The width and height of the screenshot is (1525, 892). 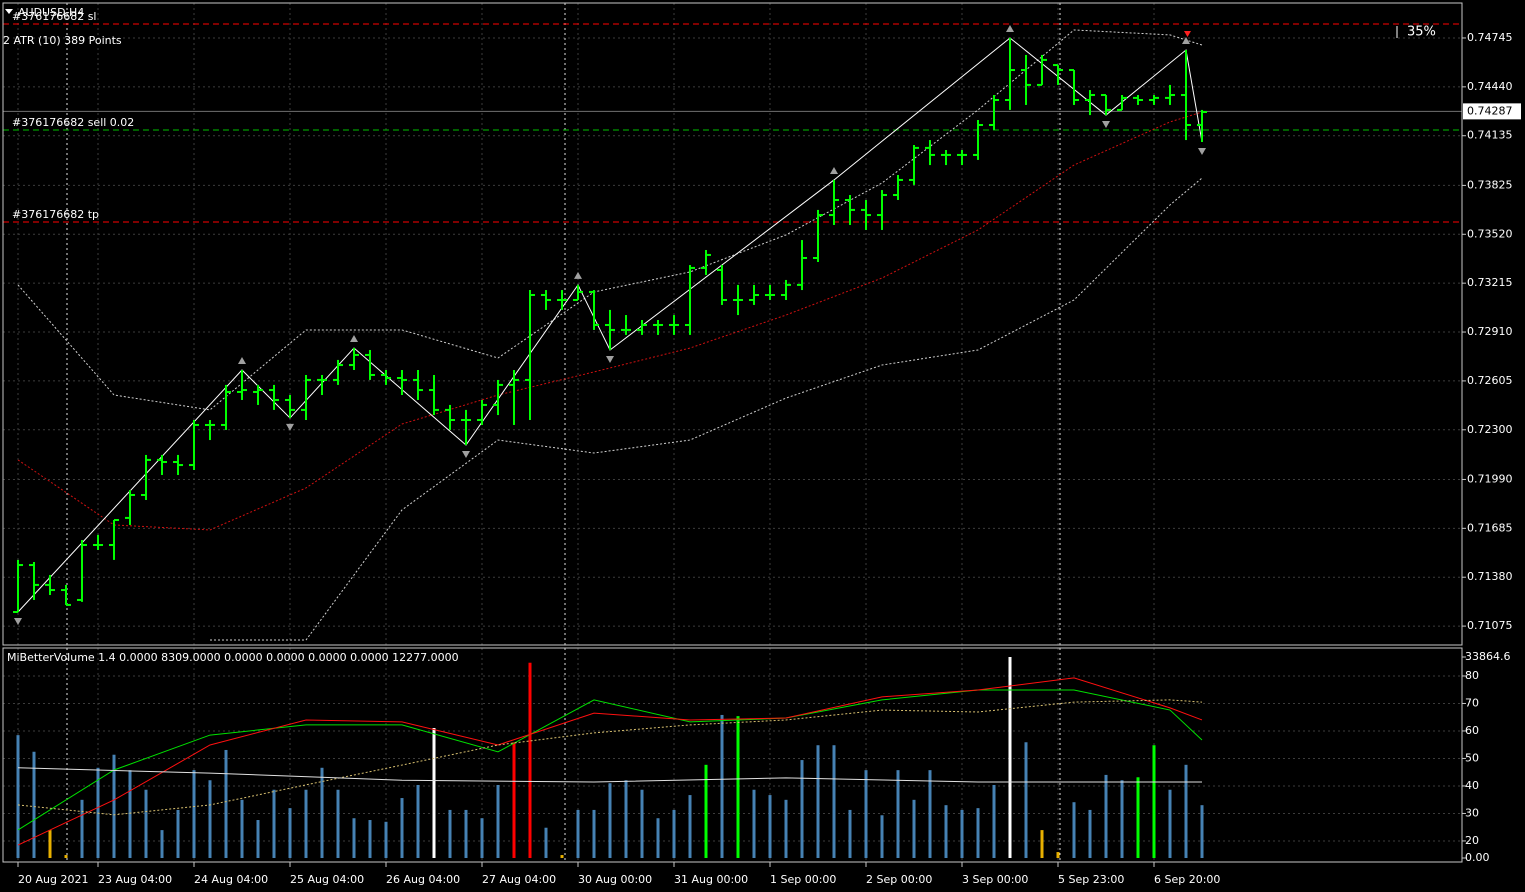 What do you see at coordinates (1490, 184) in the screenshot?
I see `y-tick-label: 0.73825` at bounding box center [1490, 184].